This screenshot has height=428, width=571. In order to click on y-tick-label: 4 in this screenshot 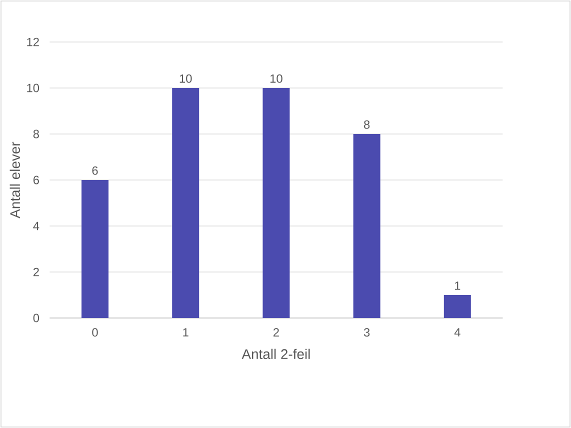, I will do `click(36, 226)`.